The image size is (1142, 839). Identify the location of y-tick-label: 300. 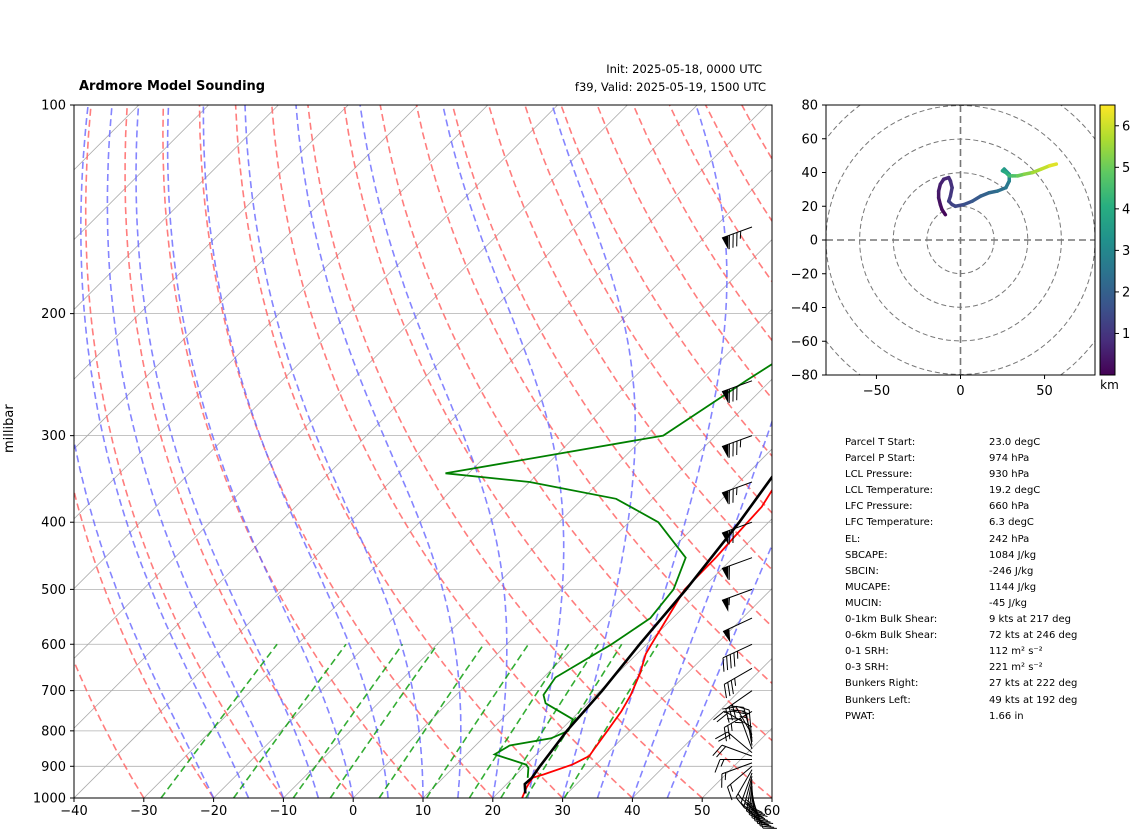
(53, 436).